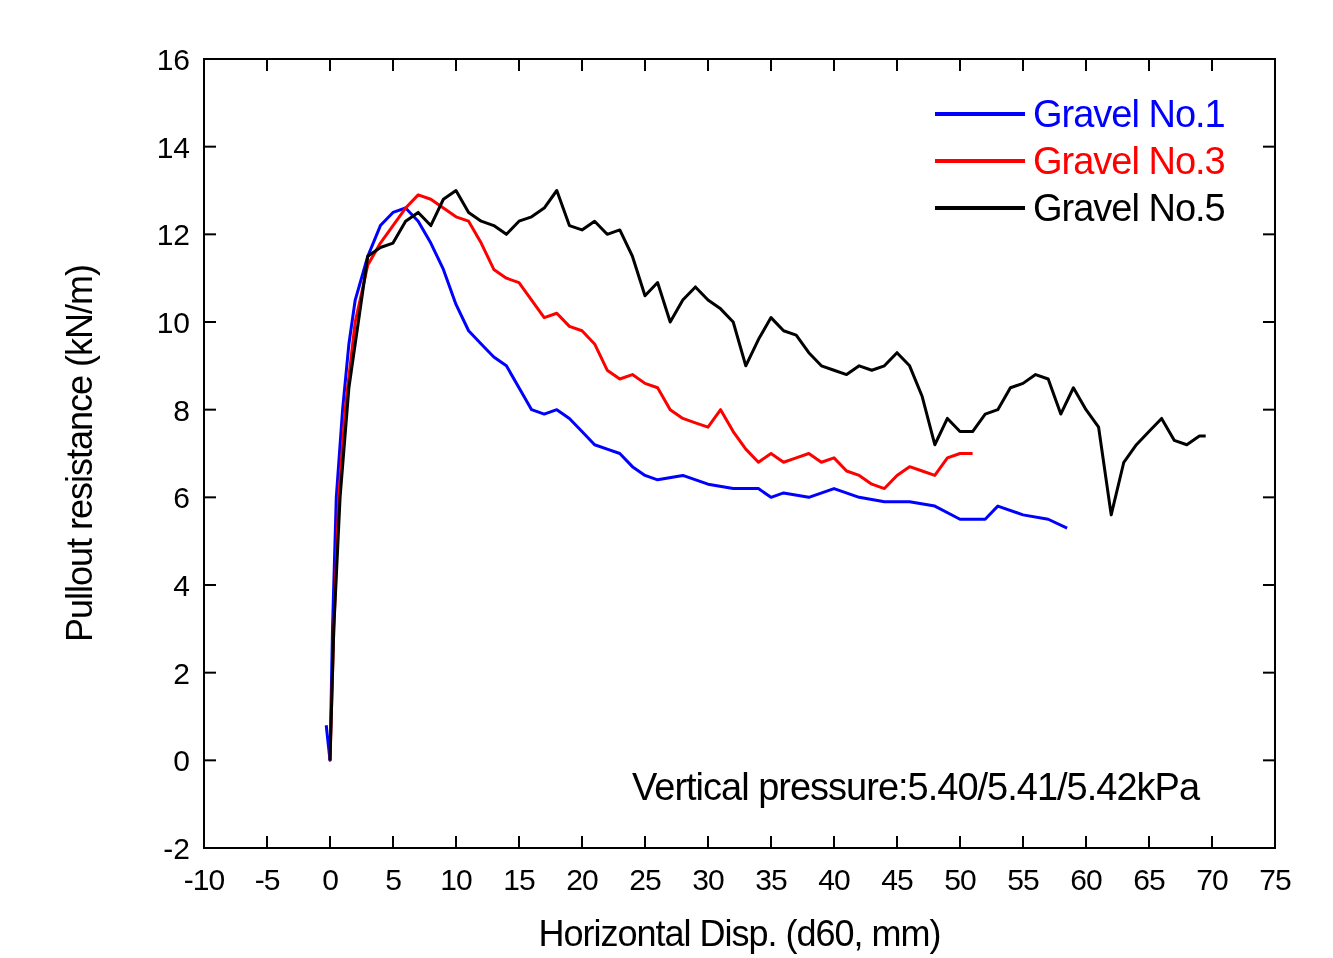  What do you see at coordinates (582, 879) in the screenshot?
I see `x-tick-label: 20` at bounding box center [582, 879].